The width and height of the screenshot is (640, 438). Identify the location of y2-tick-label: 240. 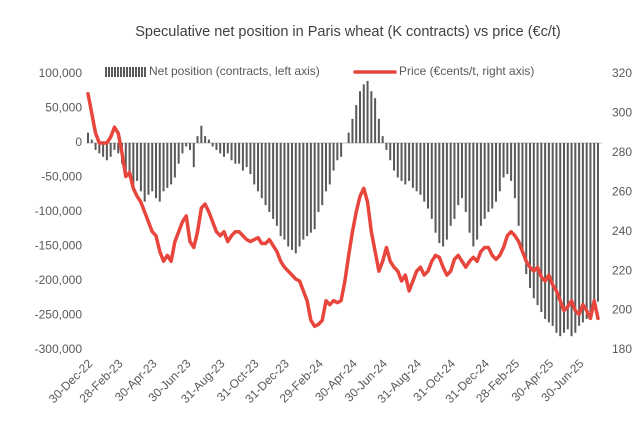
(622, 231).